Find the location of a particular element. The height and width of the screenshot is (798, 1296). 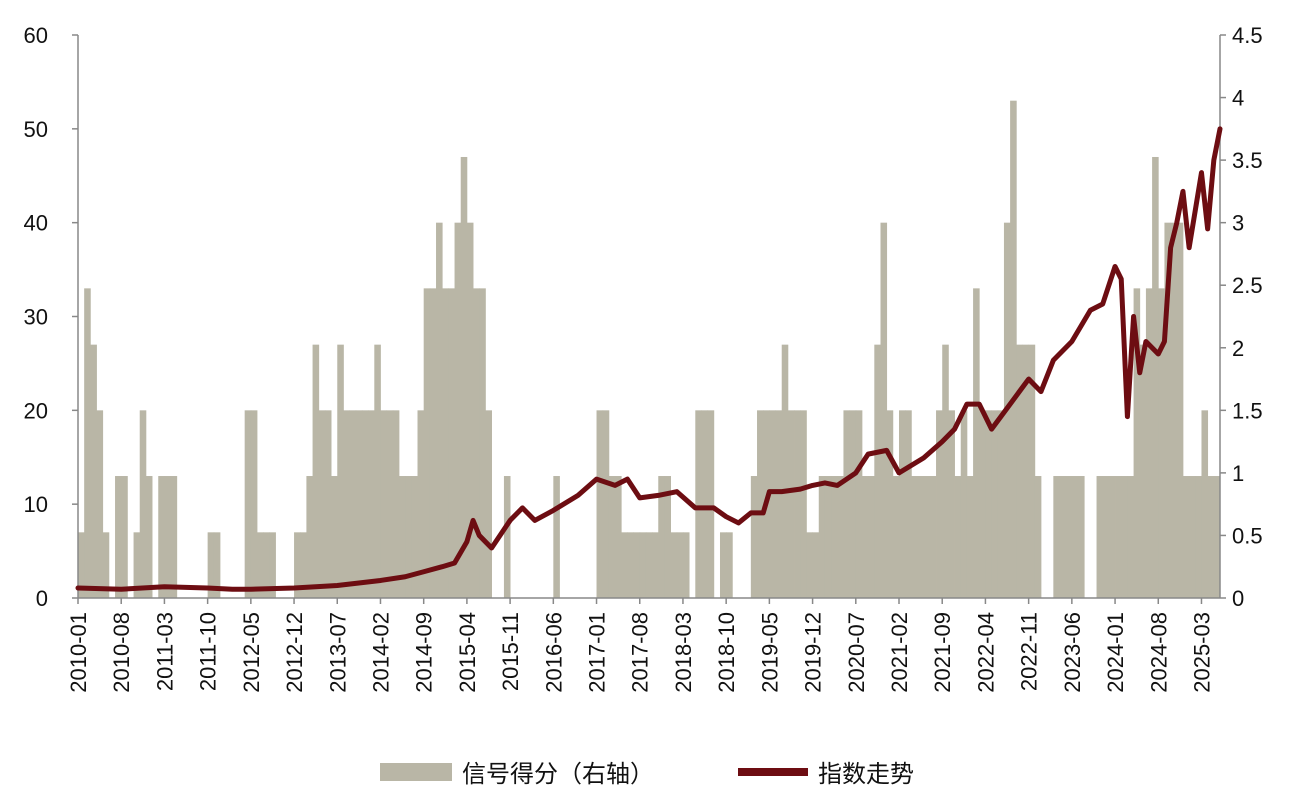

x-tick-label: 2014-09 is located at coordinates (424, 652).